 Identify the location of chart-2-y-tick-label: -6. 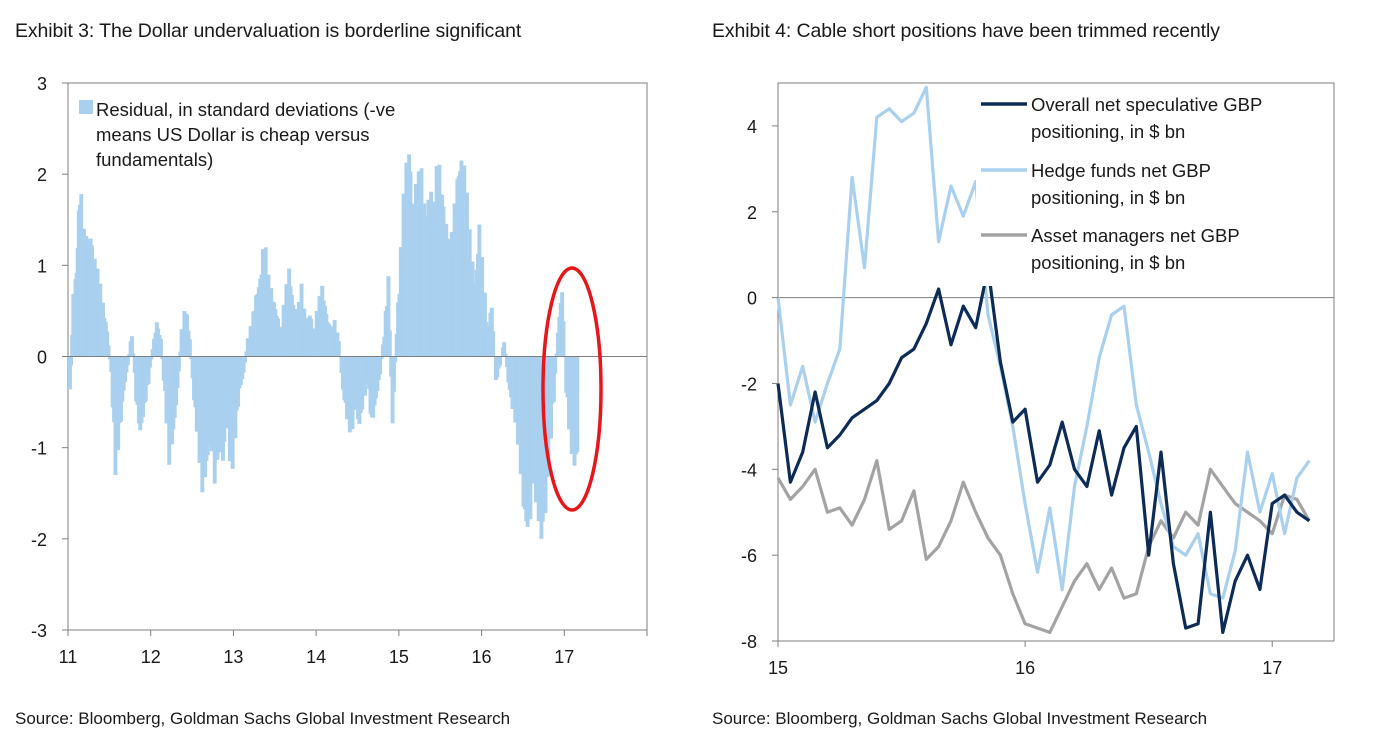
(749, 556).